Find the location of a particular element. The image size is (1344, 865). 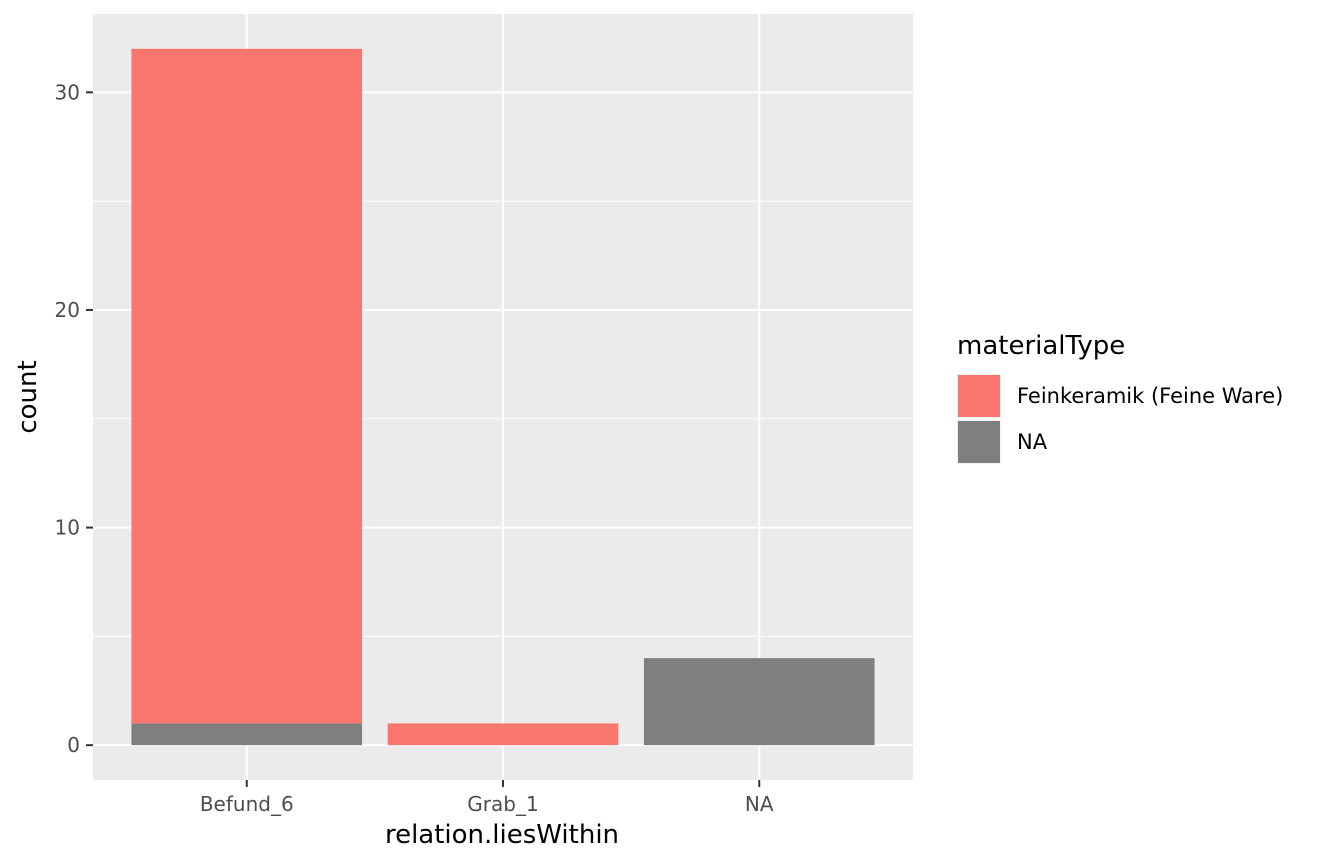

y-tick-label: 20 is located at coordinates (67, 310).